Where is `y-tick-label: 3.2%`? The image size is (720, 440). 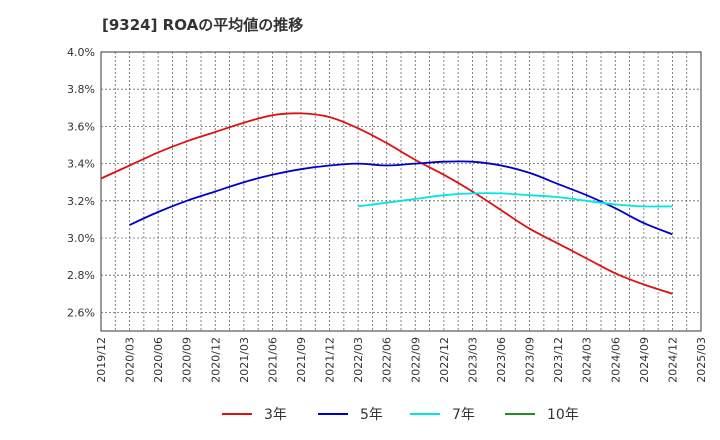
y-tick-label: 3.2% is located at coordinates (81, 201).